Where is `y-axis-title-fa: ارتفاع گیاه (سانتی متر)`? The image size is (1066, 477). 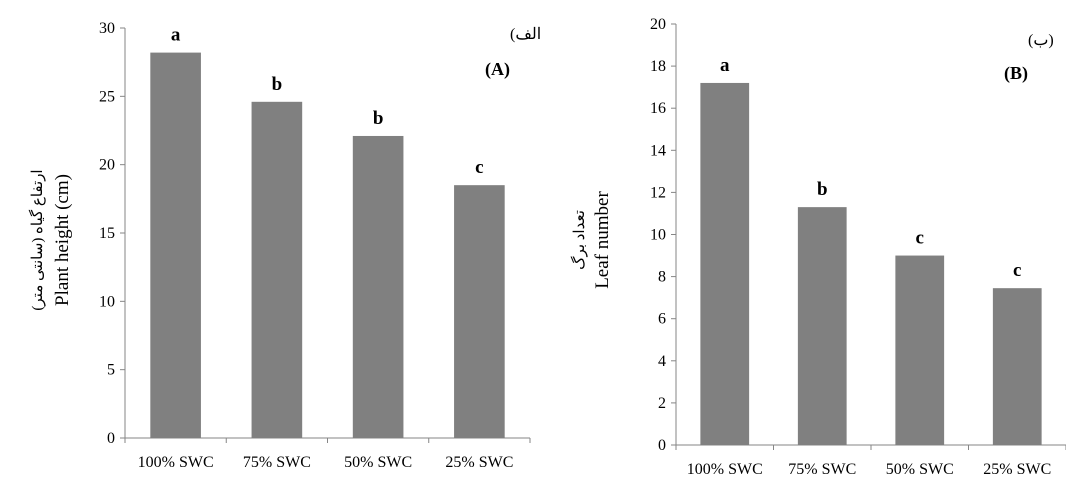 y-axis-title-fa: ارتفاع گیاه (سانتی متر) is located at coordinates (37, 239).